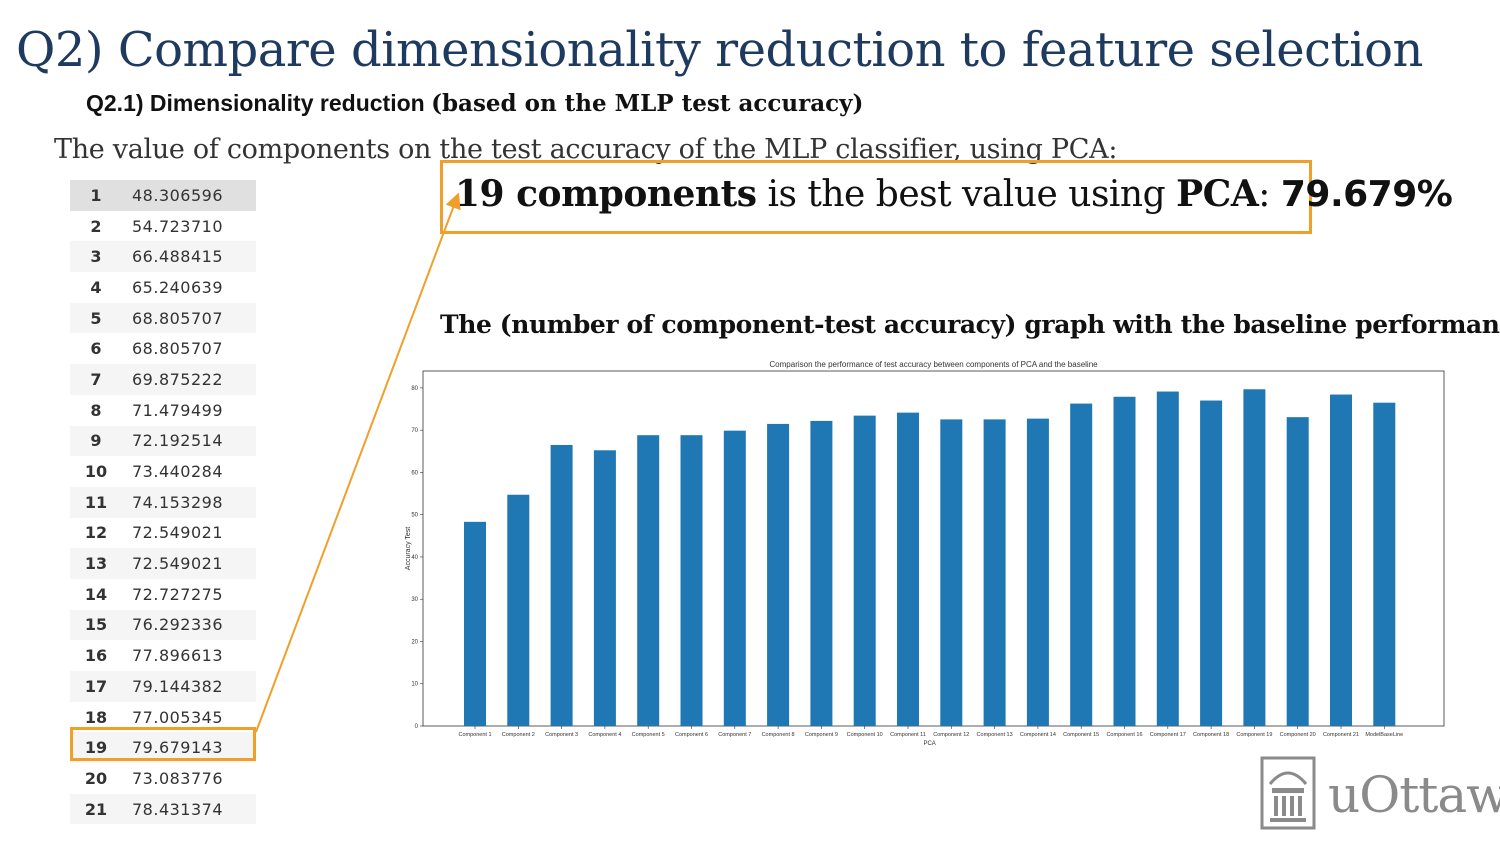  I want to click on x-tick-label: Component 7, so click(734, 735).